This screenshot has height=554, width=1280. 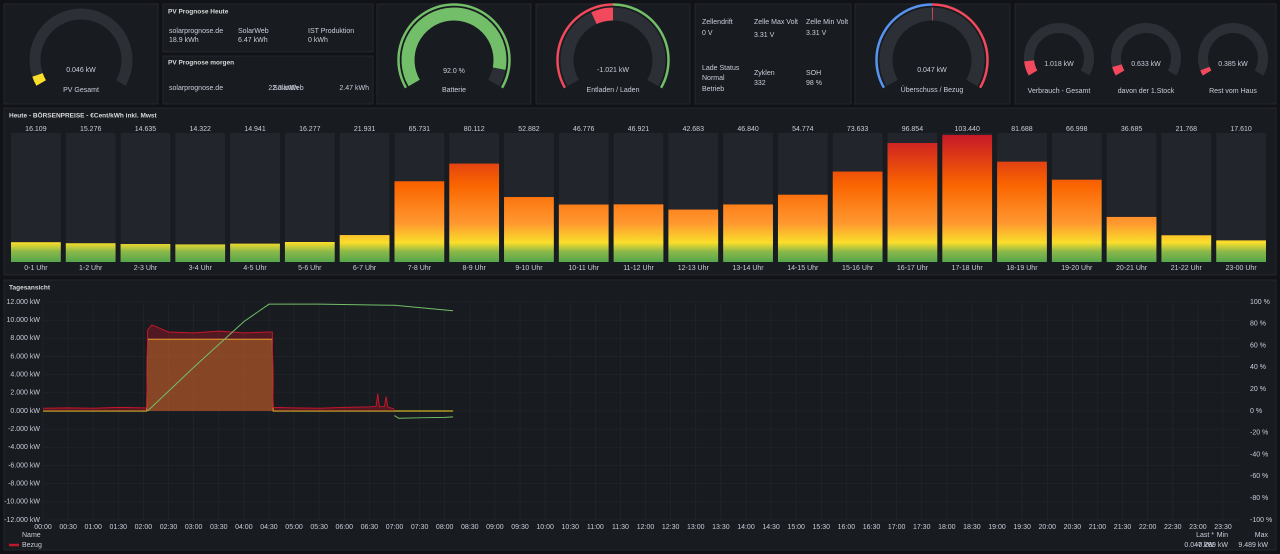 I want to click on stat-label: Lade Status, so click(x=721, y=68).